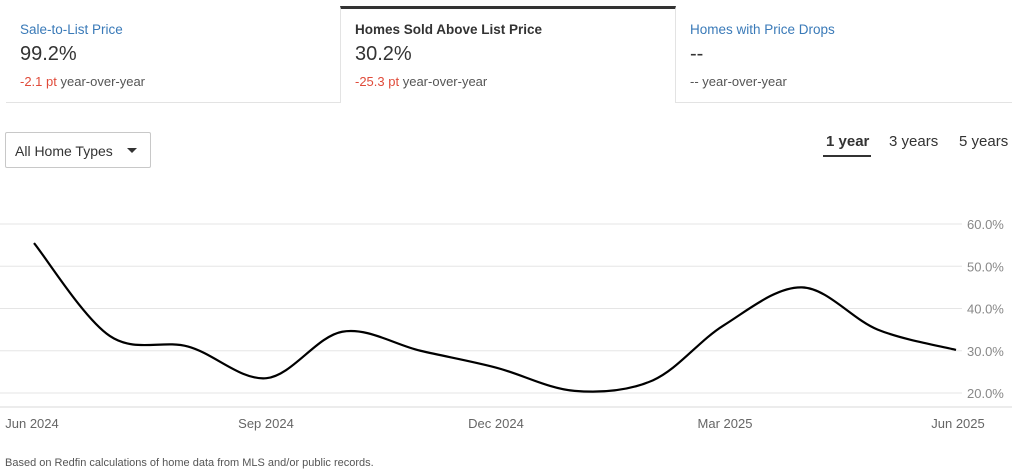  What do you see at coordinates (383, 54) in the screenshot?
I see `tab-value: 30.2%` at bounding box center [383, 54].